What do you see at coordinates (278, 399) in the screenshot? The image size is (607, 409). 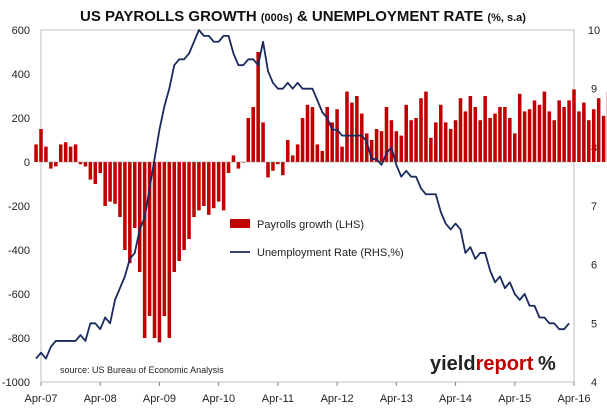 I see `x-tick-label: Apr-11` at bounding box center [278, 399].